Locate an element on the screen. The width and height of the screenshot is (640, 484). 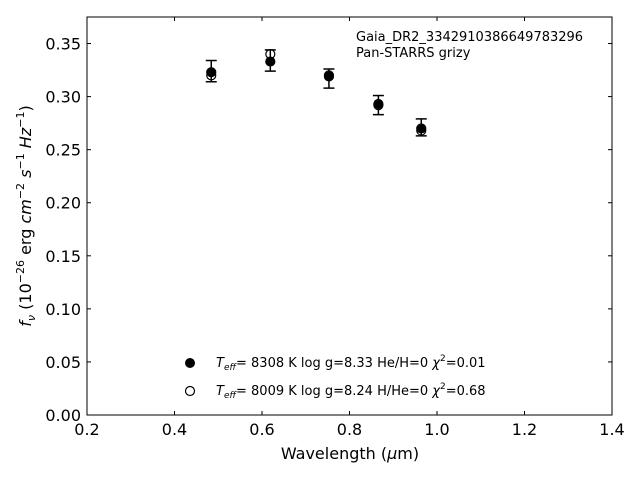
x-tick-label: 0.2 is located at coordinates (86, 429).